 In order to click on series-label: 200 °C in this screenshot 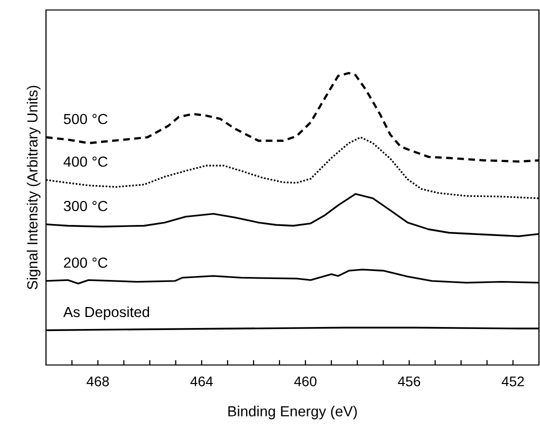, I will do `click(86, 262)`.